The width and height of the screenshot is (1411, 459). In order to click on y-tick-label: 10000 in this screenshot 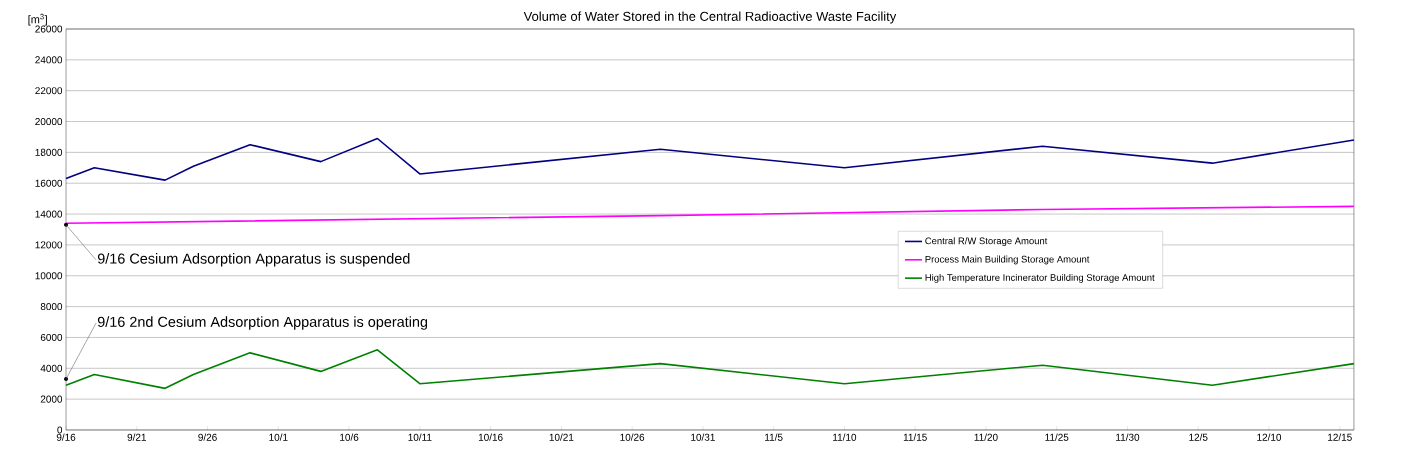, I will do `click(49, 276)`.